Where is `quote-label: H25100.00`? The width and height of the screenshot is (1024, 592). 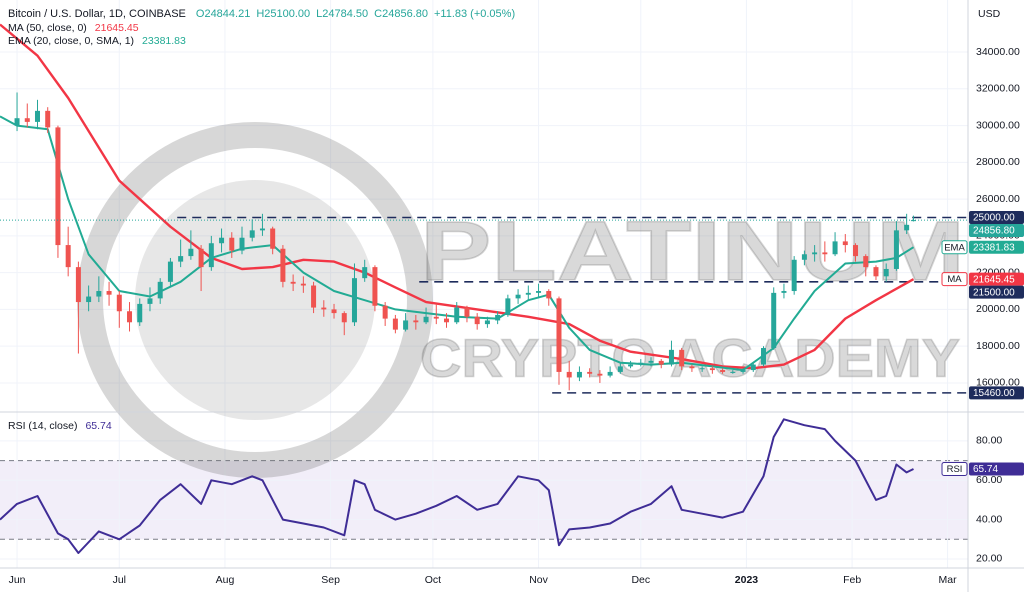
quote-label: H25100.00 is located at coordinates (283, 14).